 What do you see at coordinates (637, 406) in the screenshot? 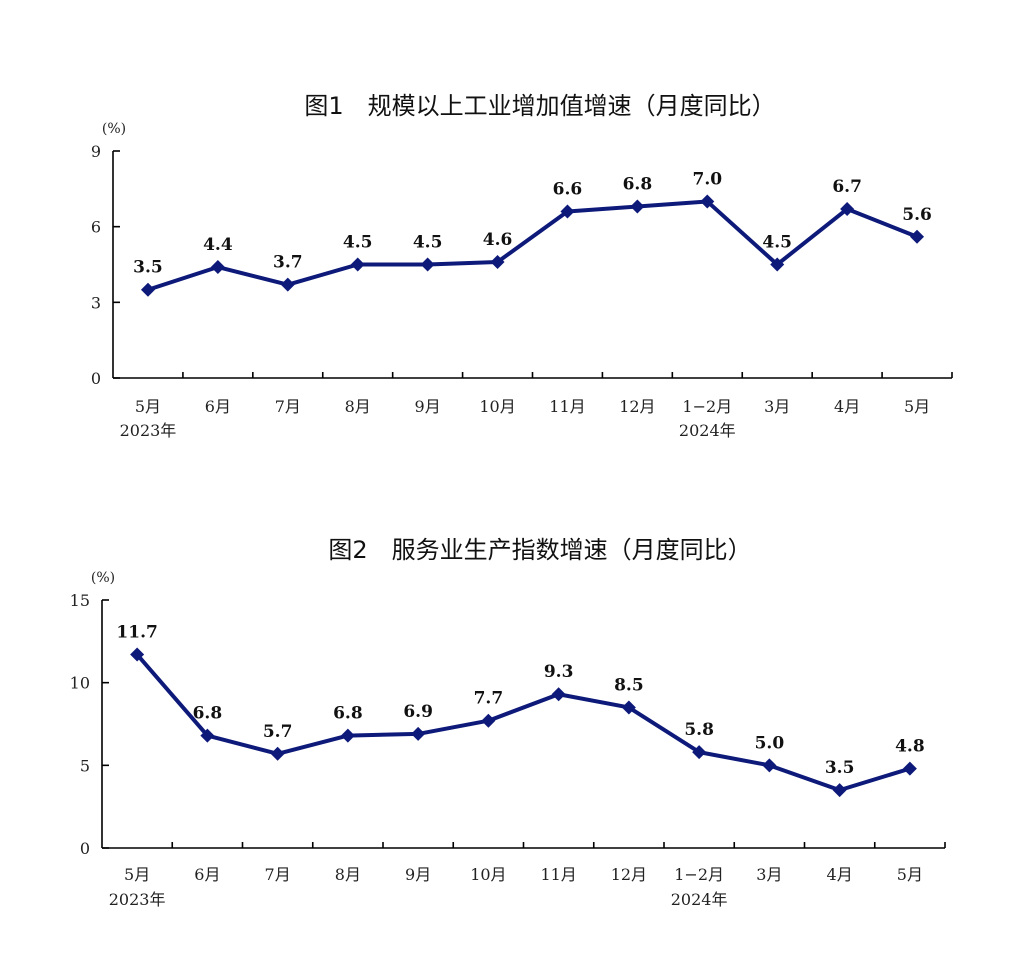
I see `chart-1-x-tick-label: 12月` at bounding box center [637, 406].